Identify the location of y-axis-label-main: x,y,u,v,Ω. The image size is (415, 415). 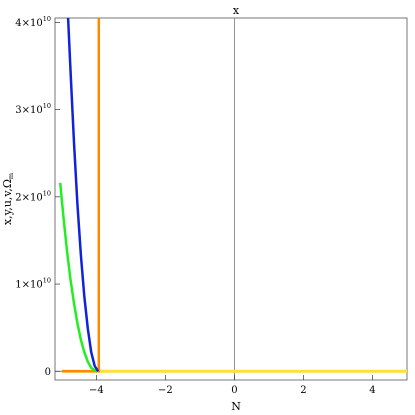
(7, 202).